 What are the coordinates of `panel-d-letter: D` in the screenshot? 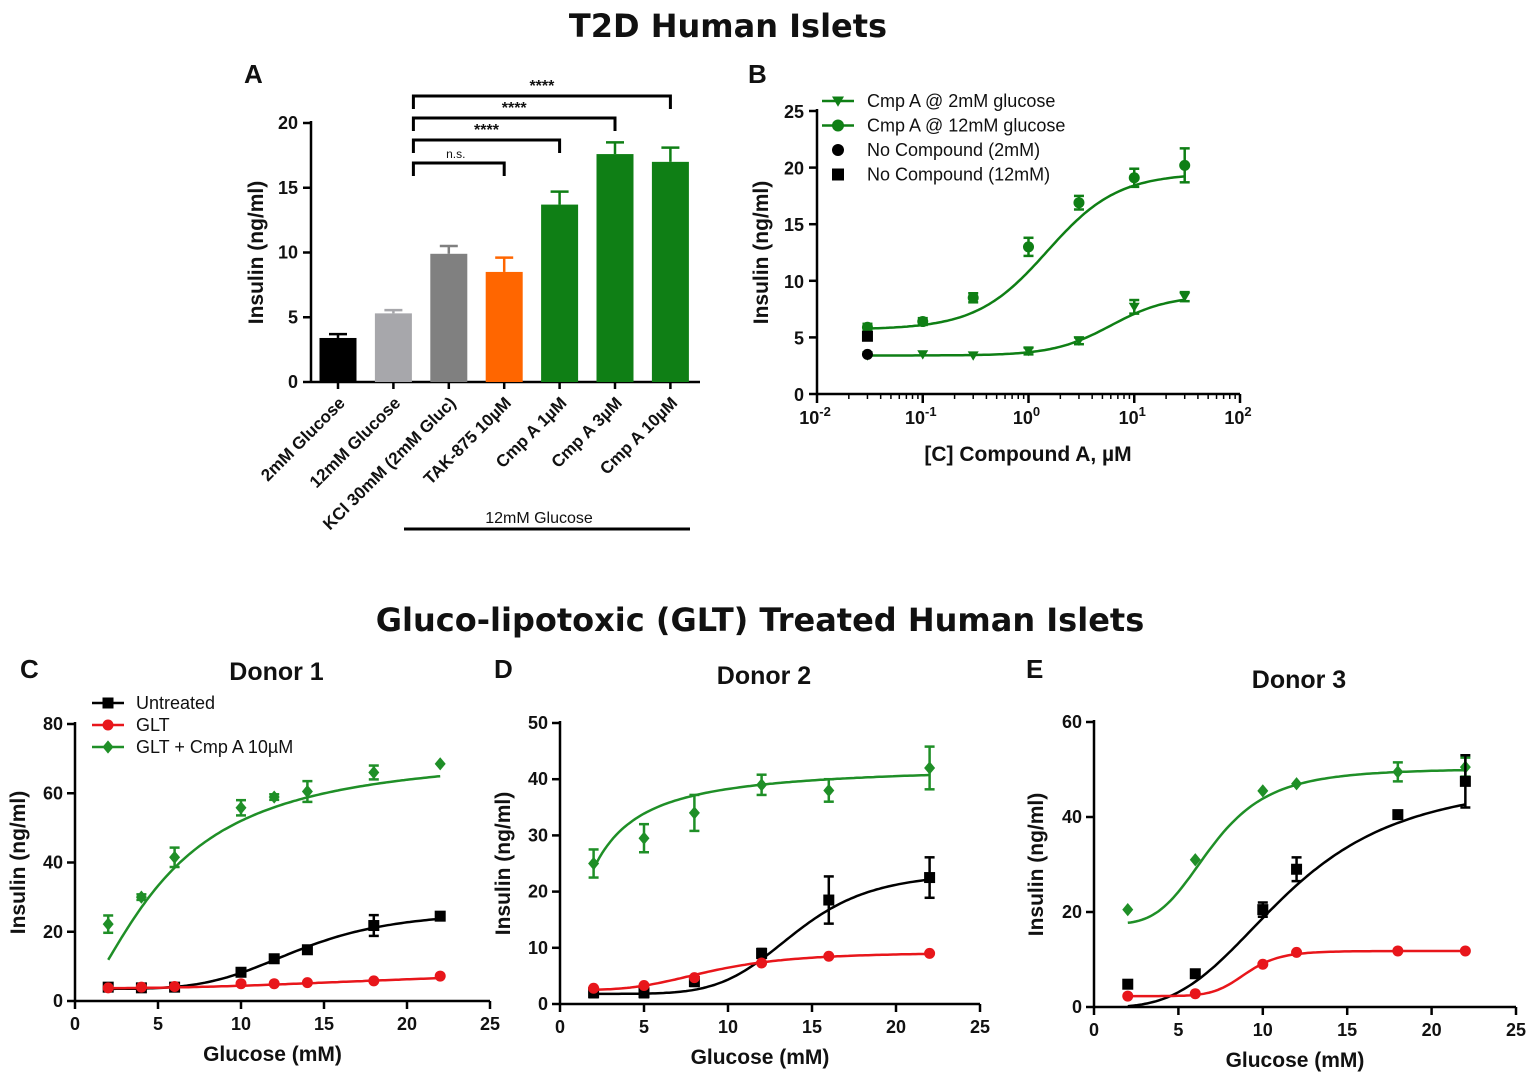 It's located at (503, 669).